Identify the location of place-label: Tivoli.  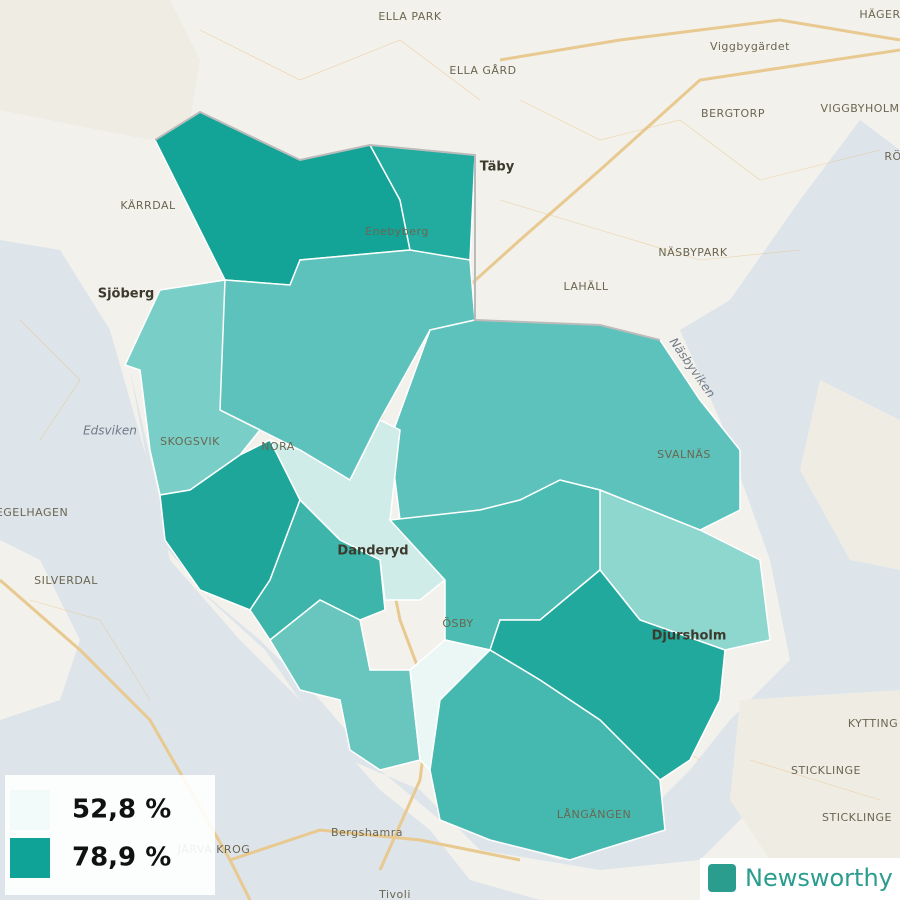
(394, 894).